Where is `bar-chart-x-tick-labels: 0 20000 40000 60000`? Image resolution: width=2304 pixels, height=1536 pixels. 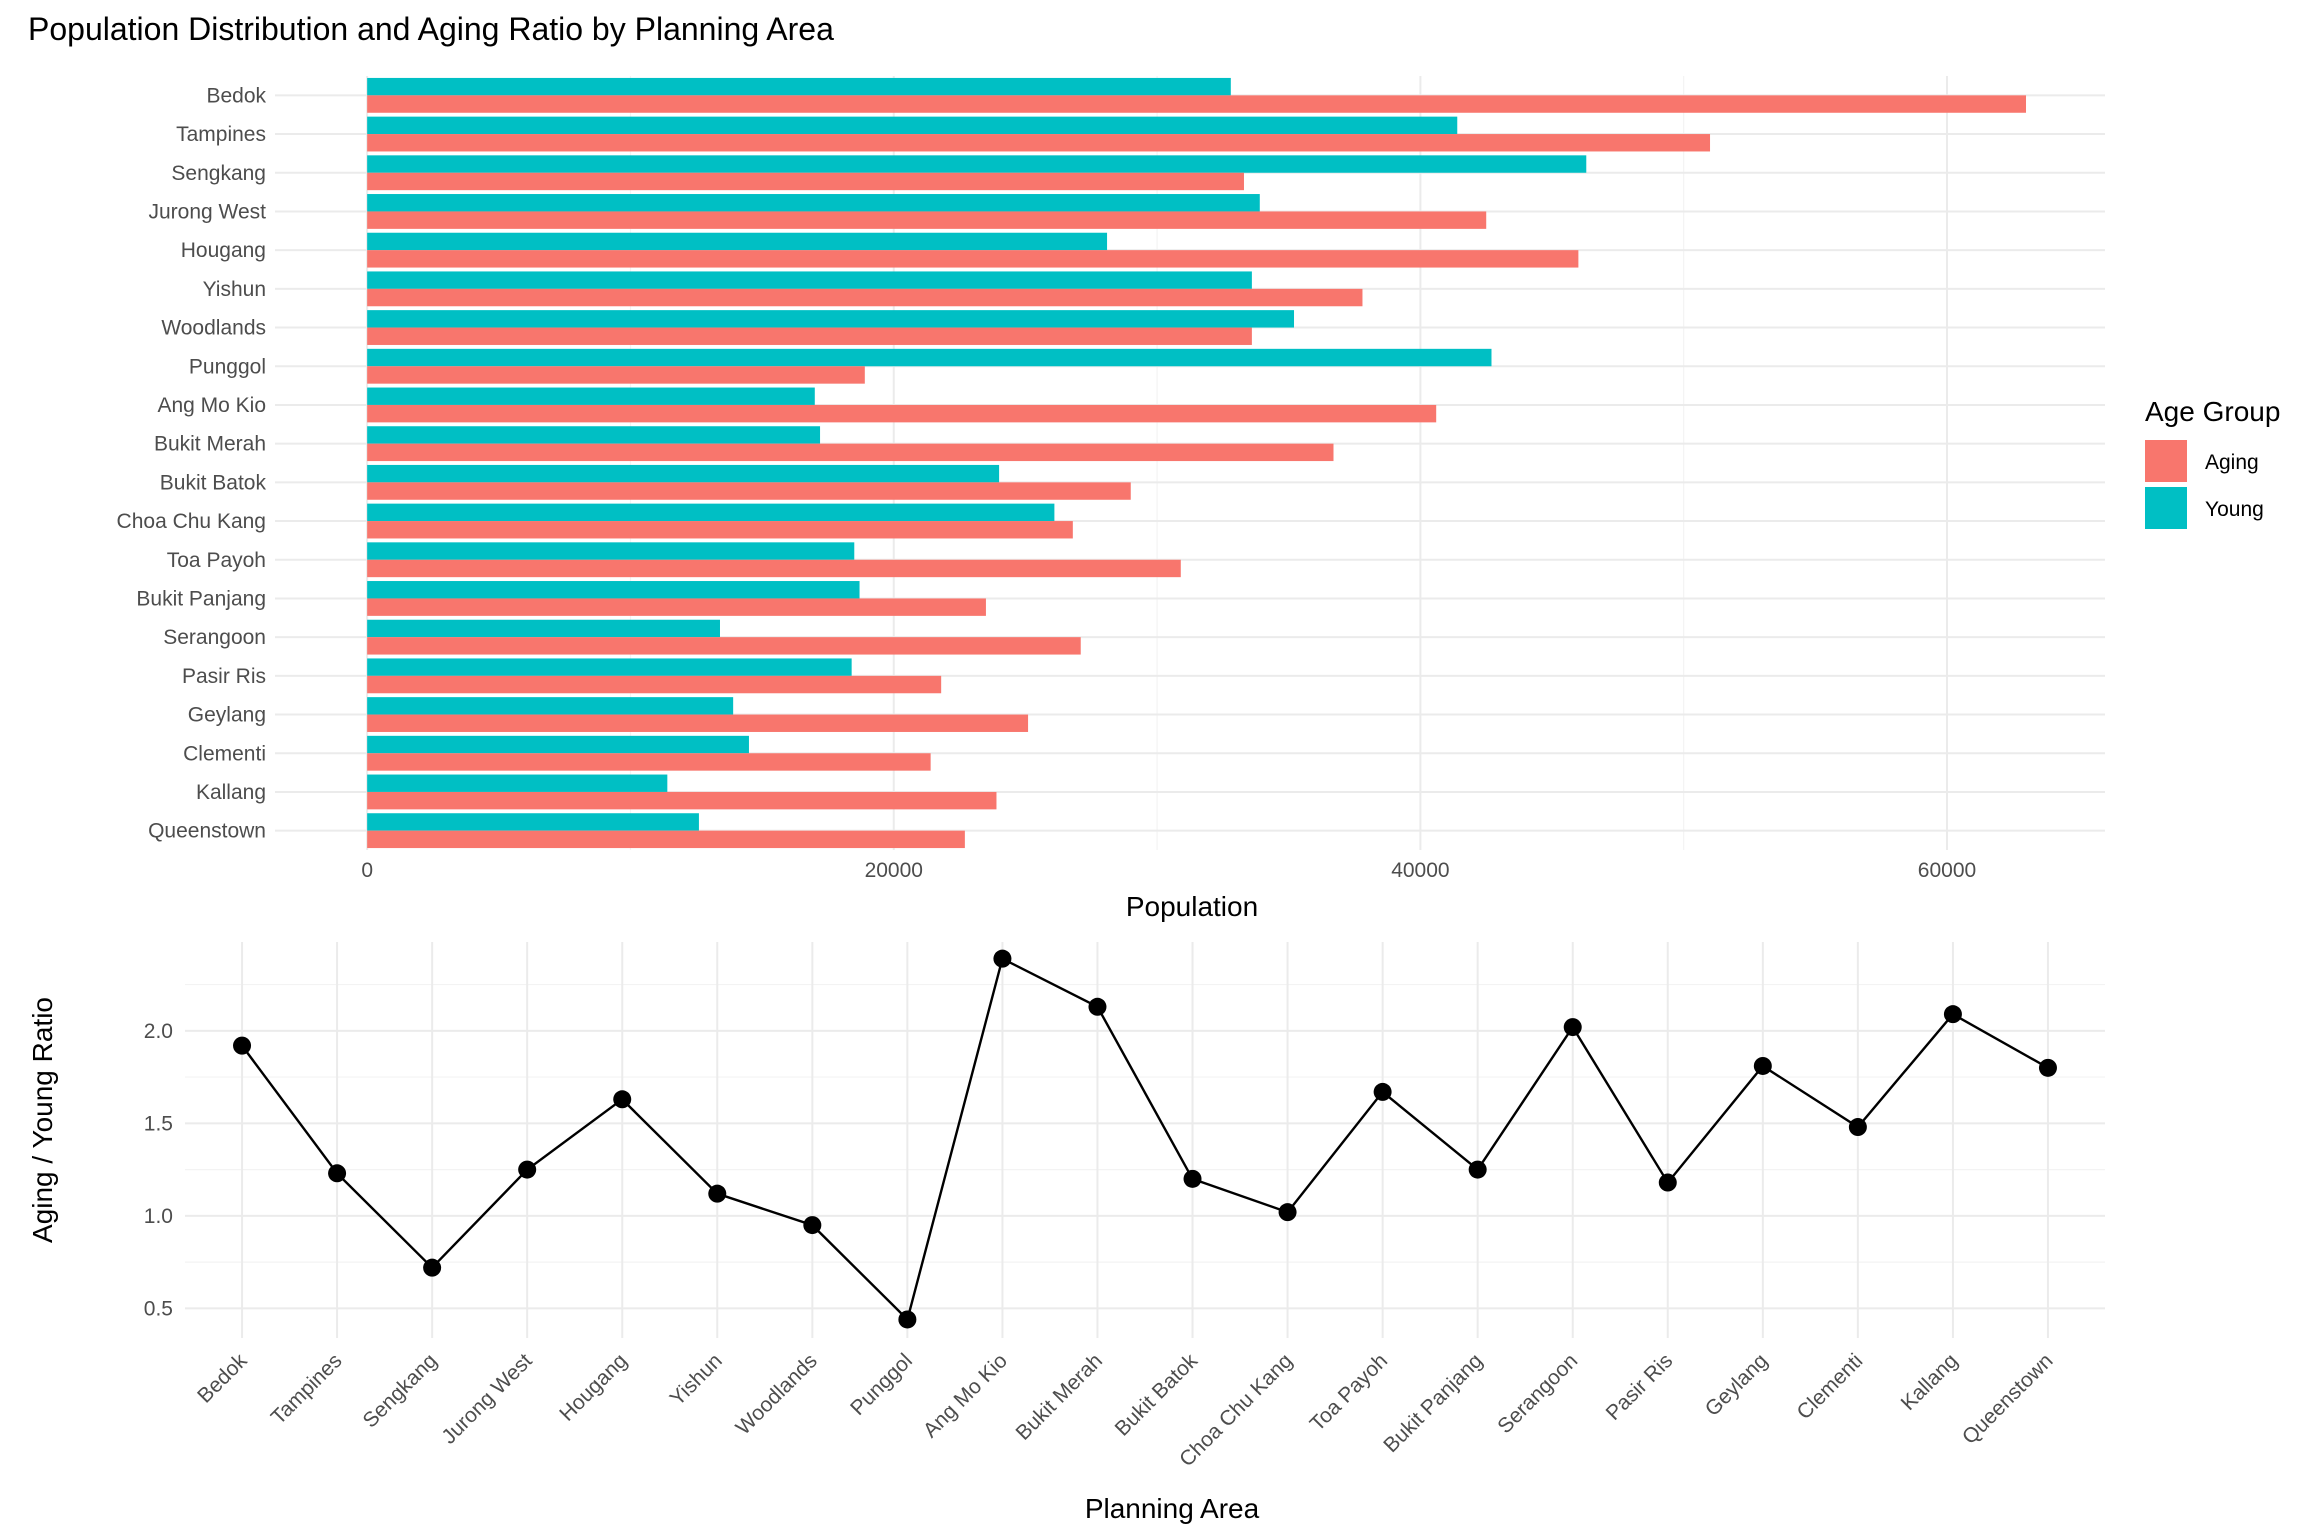 bar-chart-x-tick-labels: 0 20000 40000 60000 is located at coordinates (1168, 870).